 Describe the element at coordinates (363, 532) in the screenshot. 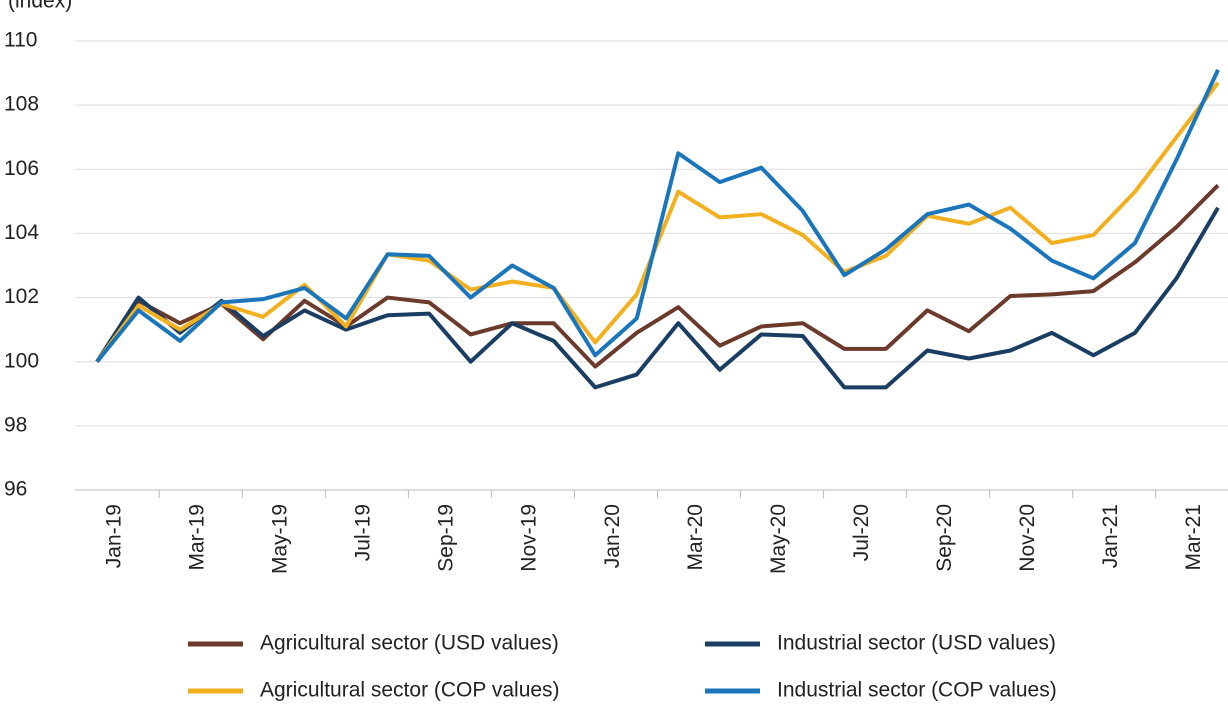

I see `x-tick-label: Jul-19` at that location.